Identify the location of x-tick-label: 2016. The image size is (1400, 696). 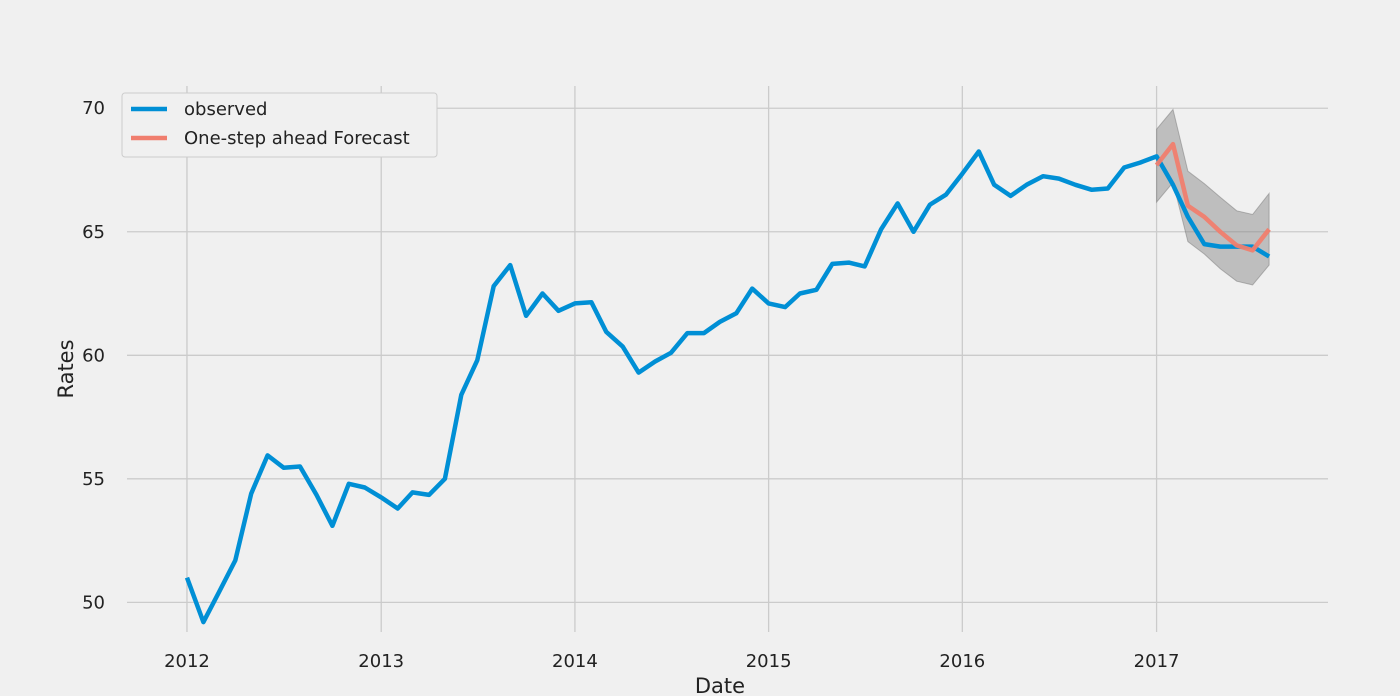
(962, 661).